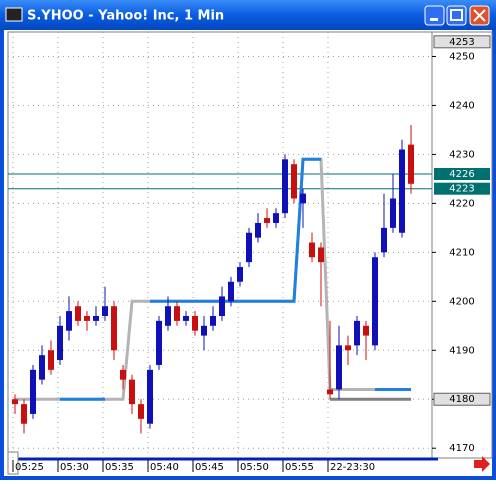  Describe the element at coordinates (248, 15) in the screenshot. I see `title-bar` at that location.